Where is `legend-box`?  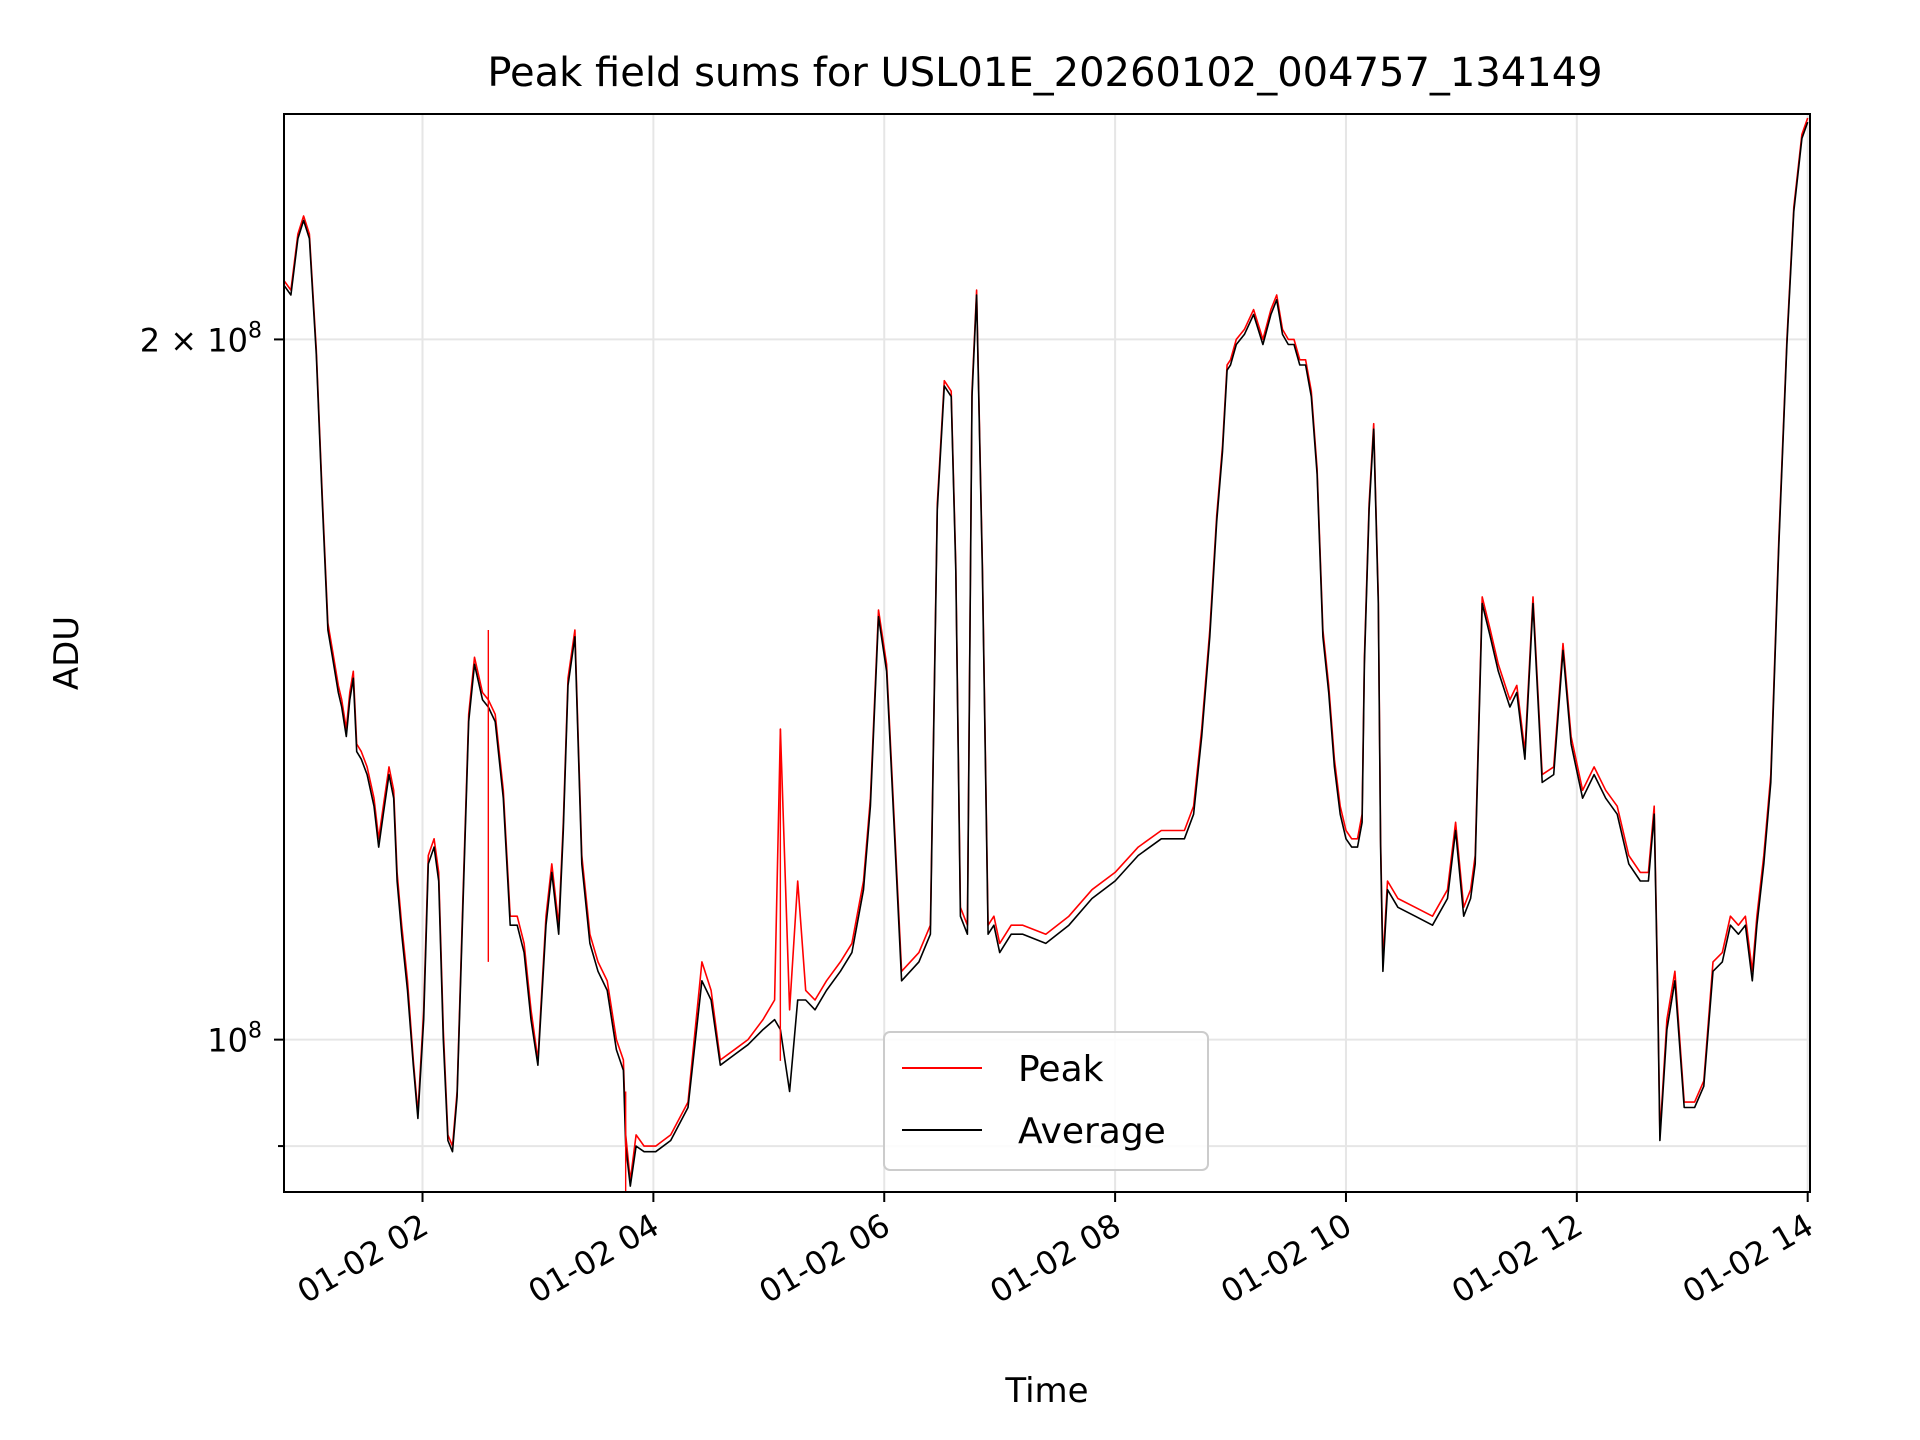 legend-box is located at coordinates (1046, 1101).